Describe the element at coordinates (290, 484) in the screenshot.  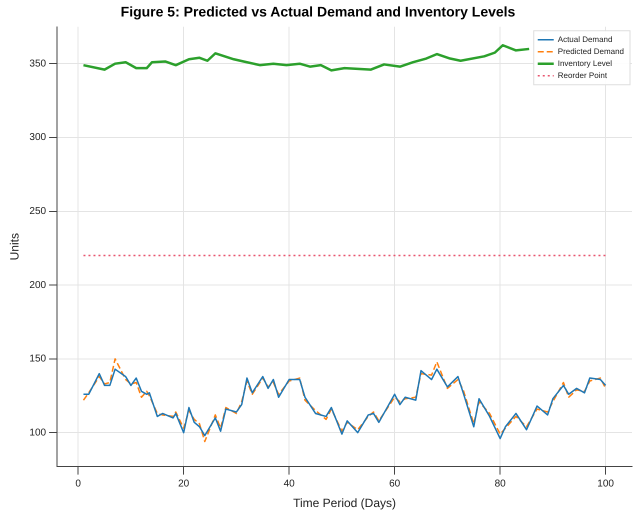
I see `x-tick-label: 40` at that location.